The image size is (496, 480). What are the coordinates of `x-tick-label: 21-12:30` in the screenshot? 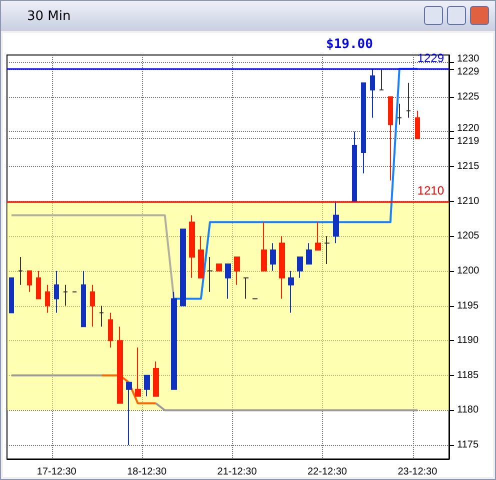 It's located at (237, 472).